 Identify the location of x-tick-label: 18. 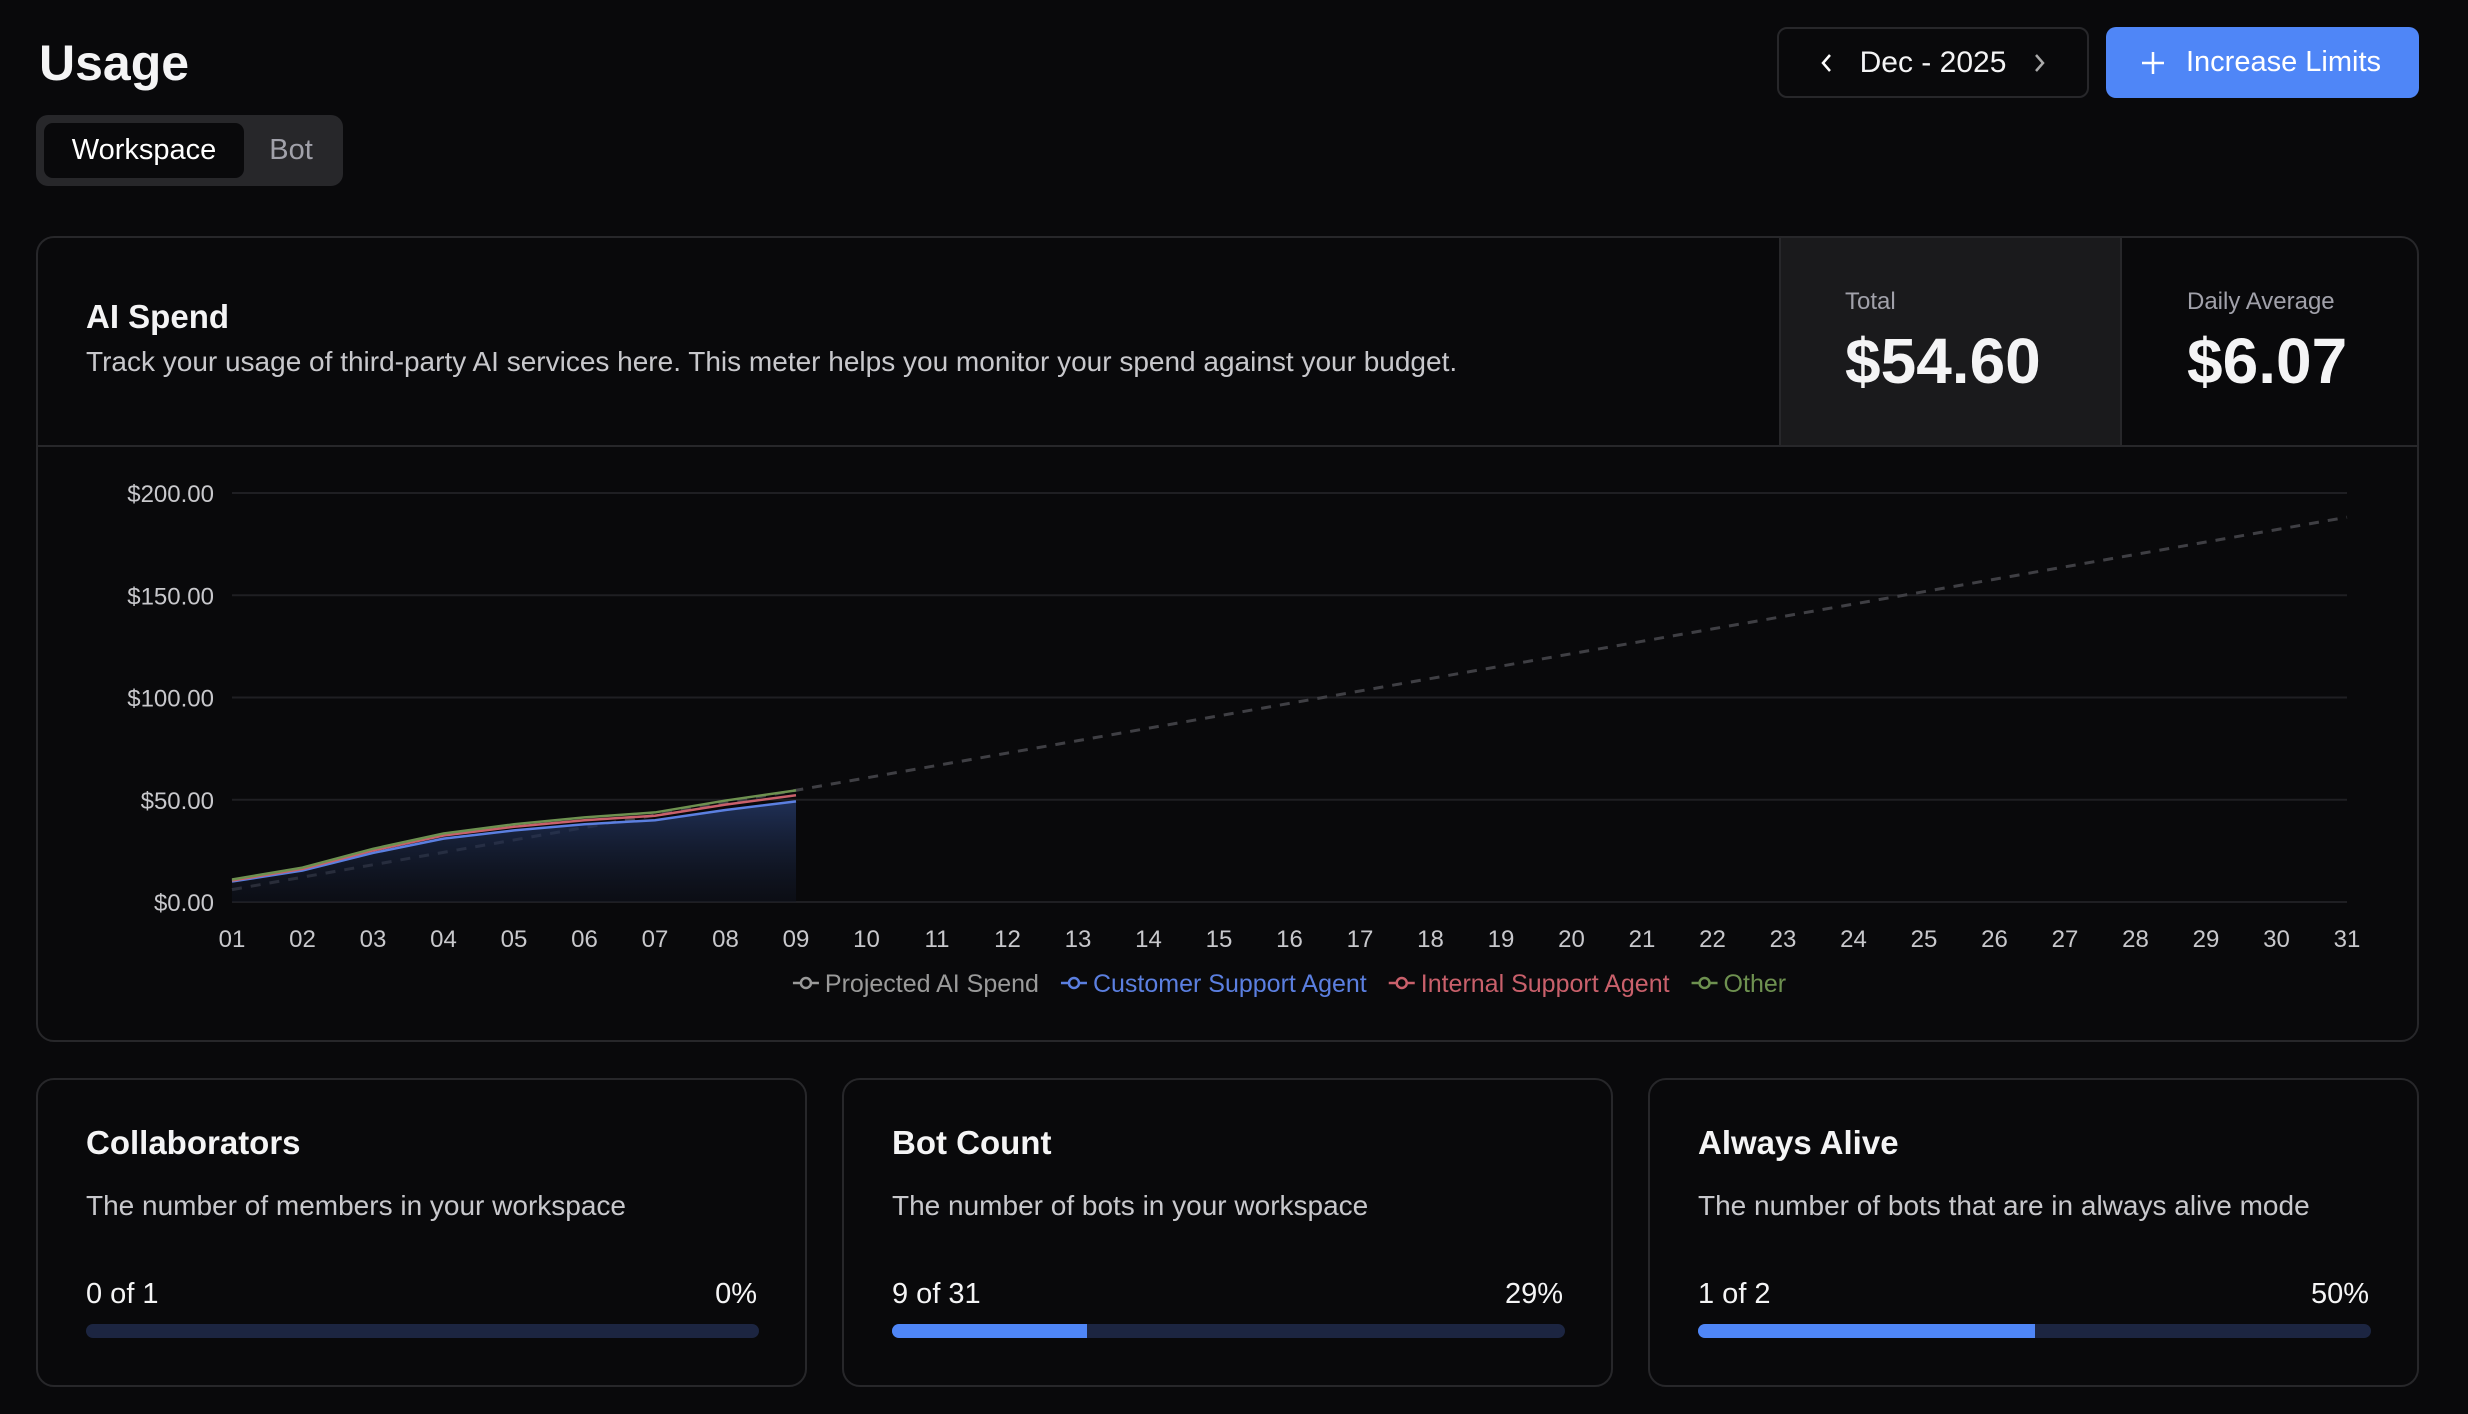
(1430, 939).